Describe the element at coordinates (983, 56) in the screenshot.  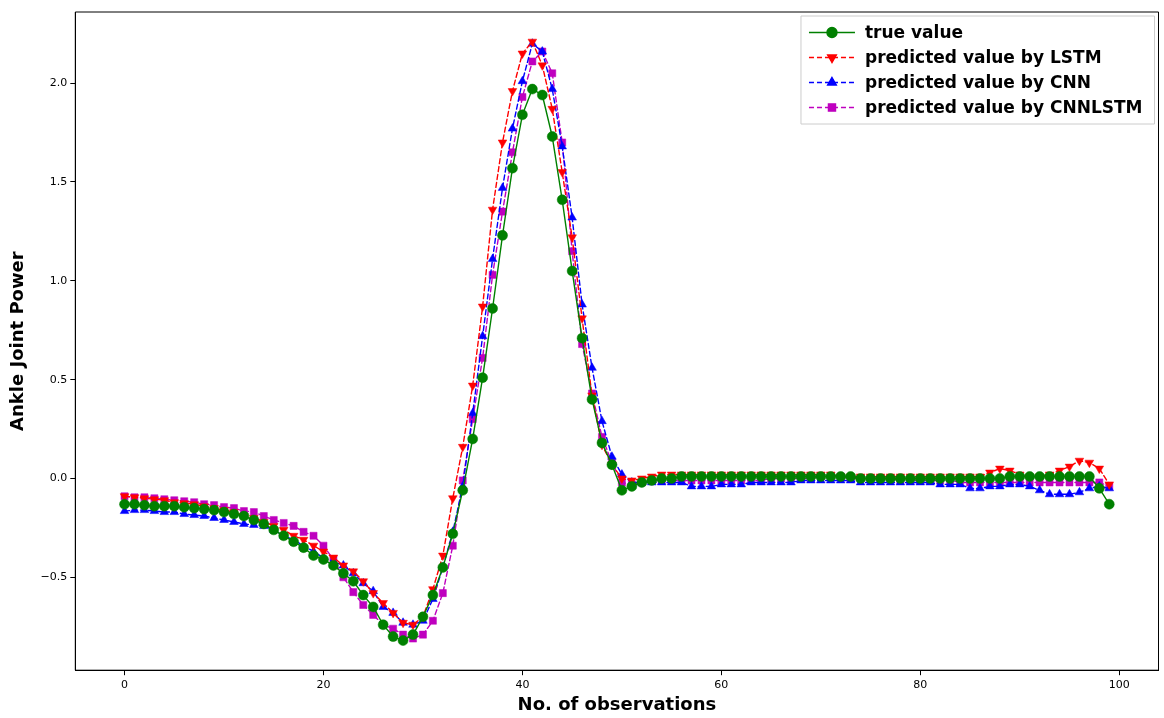
I see `legend-label: predicted value by LSTM` at that location.